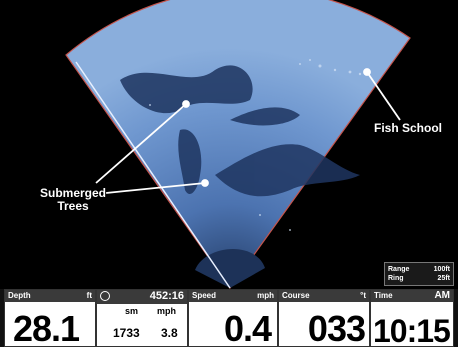 This screenshot has height=347, width=458. What do you see at coordinates (46, 327) in the screenshot?
I see `depth-value: 28.1` at bounding box center [46, 327].